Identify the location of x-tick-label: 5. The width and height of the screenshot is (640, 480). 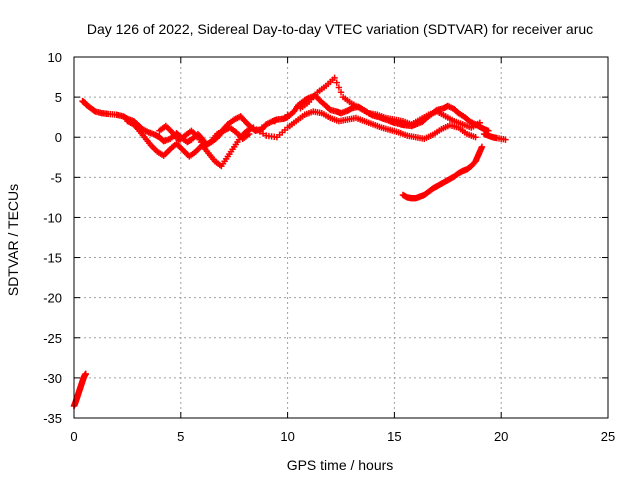
(180, 436).